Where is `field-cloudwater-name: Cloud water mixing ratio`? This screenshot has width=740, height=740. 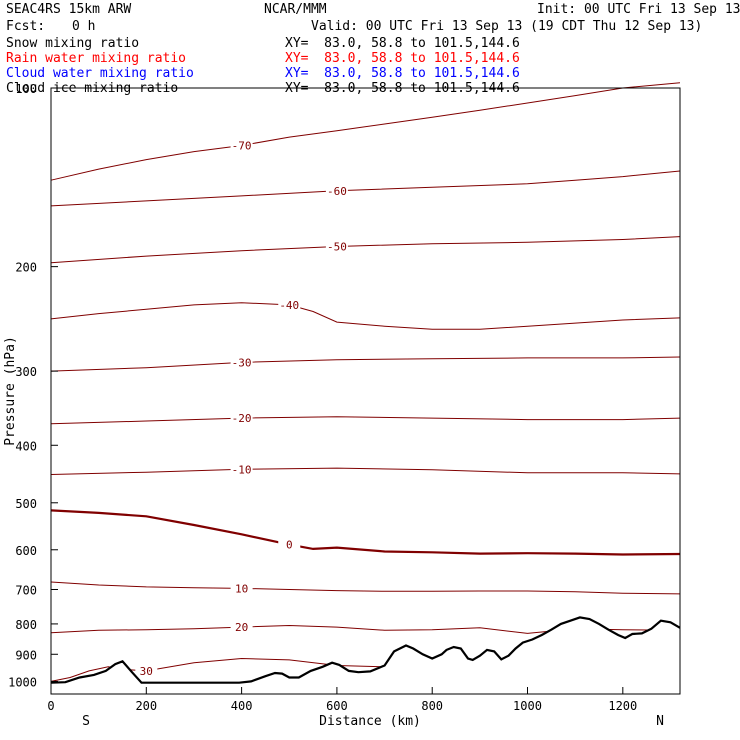 field-cloudwater-name: Cloud water mixing ratio is located at coordinates (100, 73).